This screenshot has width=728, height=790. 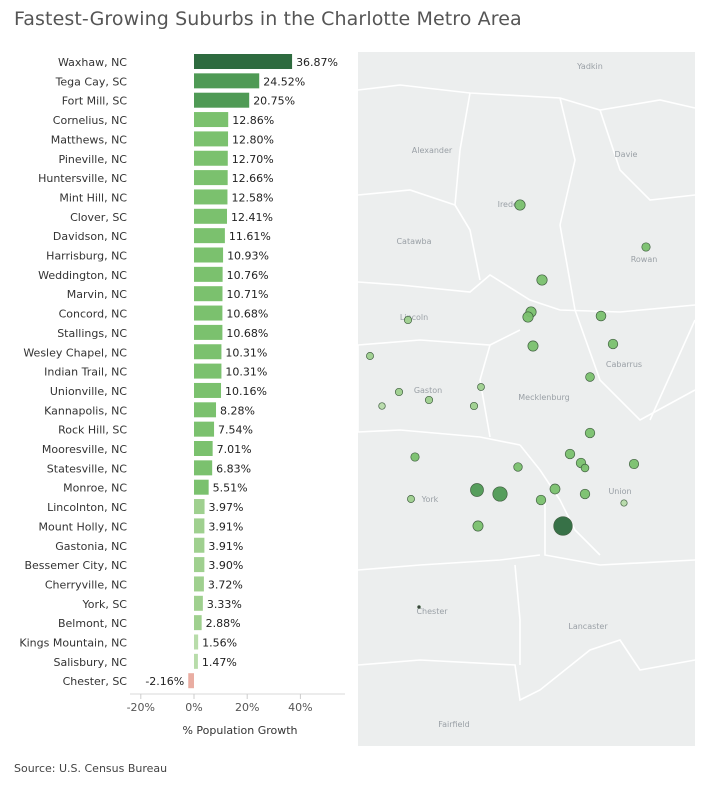 What do you see at coordinates (91, 546) in the screenshot?
I see `category-label: Gastonia, NC` at bounding box center [91, 546].